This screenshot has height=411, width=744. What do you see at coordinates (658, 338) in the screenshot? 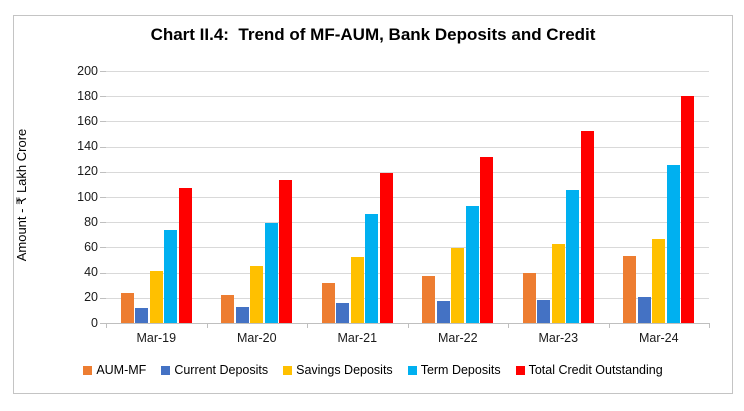
I see `x-axis-label: Mar-24` at bounding box center [658, 338].